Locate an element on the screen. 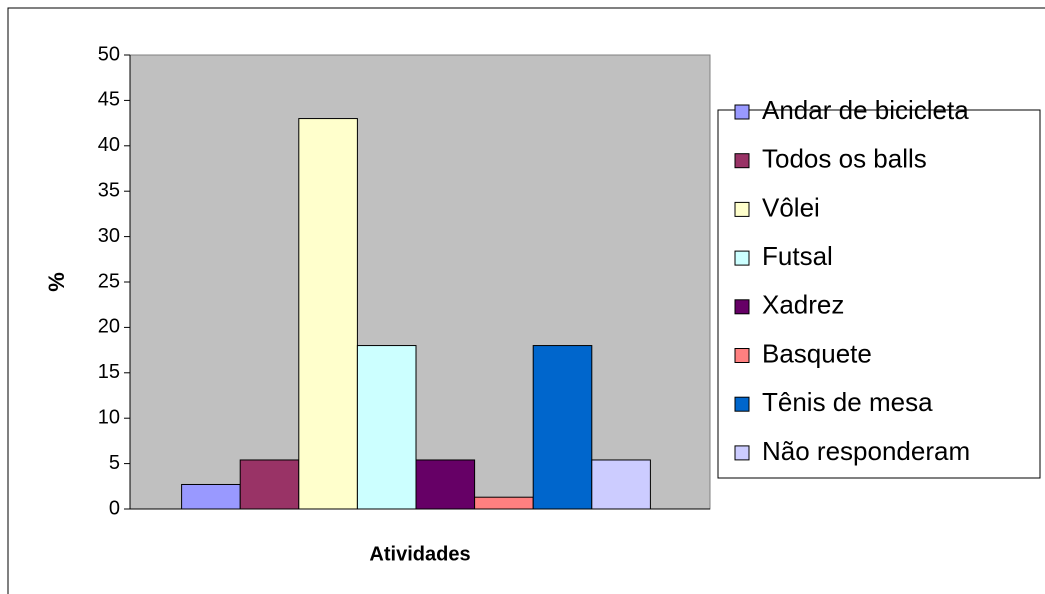  legend-label: Basquete is located at coordinates (817, 353).